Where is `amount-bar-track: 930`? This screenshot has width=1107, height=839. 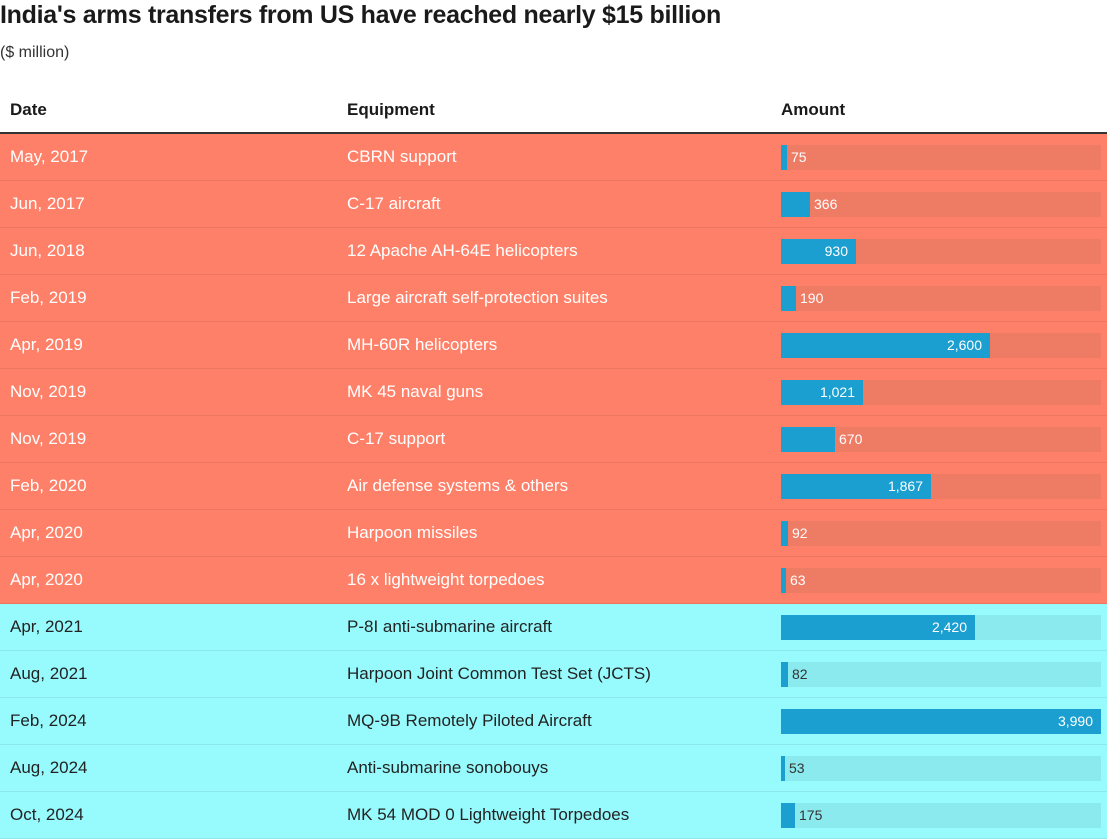 amount-bar-track: 930 is located at coordinates (941, 251).